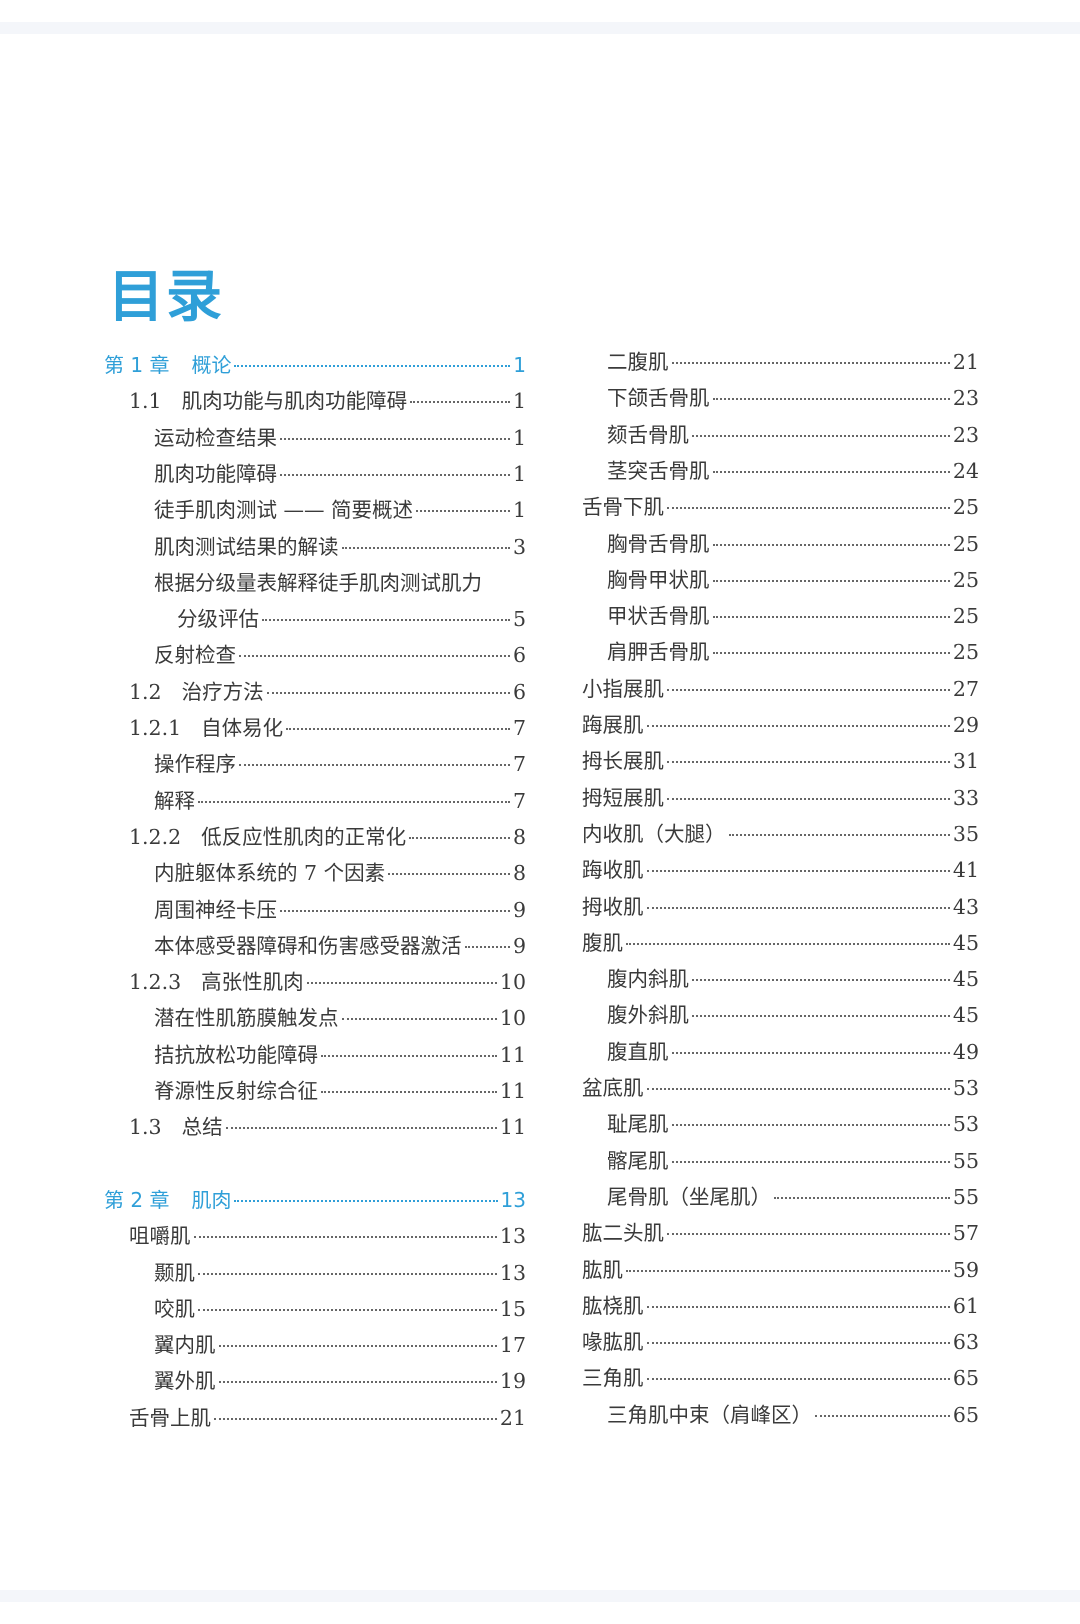 Image resolution: width=1080 pixels, height=1624 pixels. I want to click on toc-entry-title: 舌骨上肌, so click(170, 1417).